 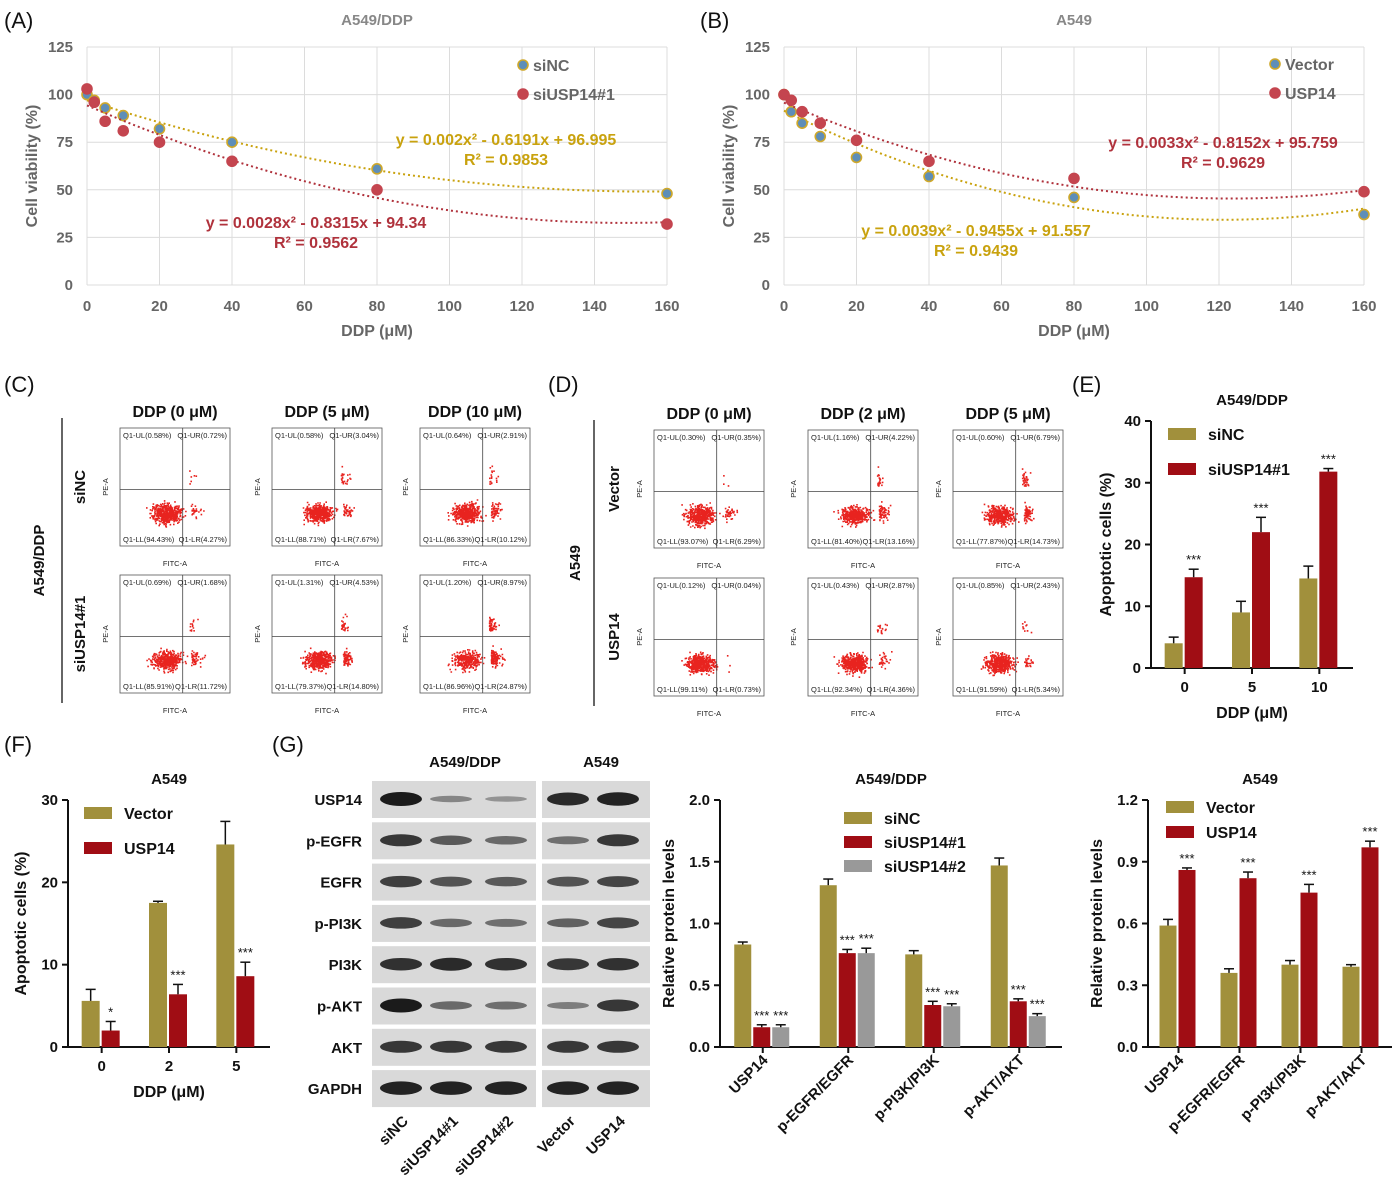 I want to click on blot-row-label: p-PI3K, so click(x=338, y=924).